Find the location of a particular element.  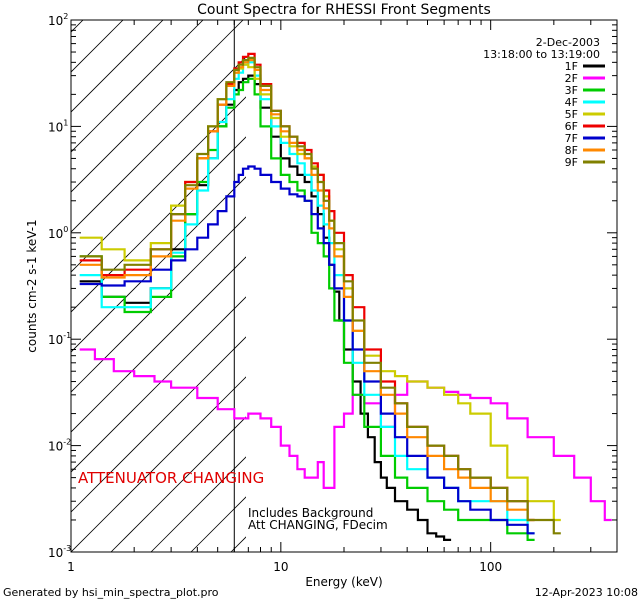

y-axis-label: counts cm-2 s-1 keV-1 is located at coordinates (32, 285).